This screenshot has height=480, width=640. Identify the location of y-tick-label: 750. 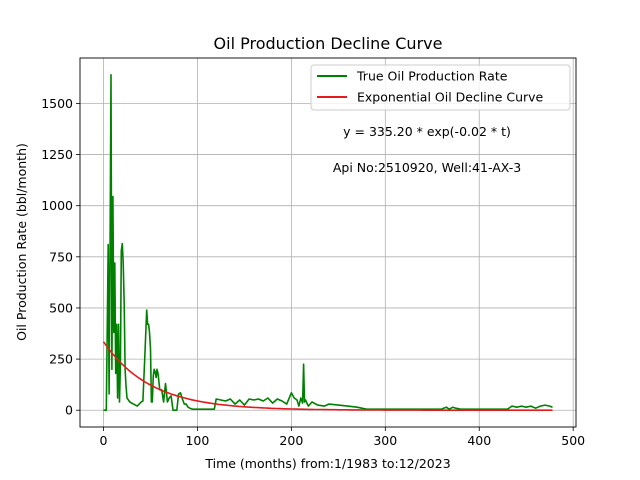
(61, 256).